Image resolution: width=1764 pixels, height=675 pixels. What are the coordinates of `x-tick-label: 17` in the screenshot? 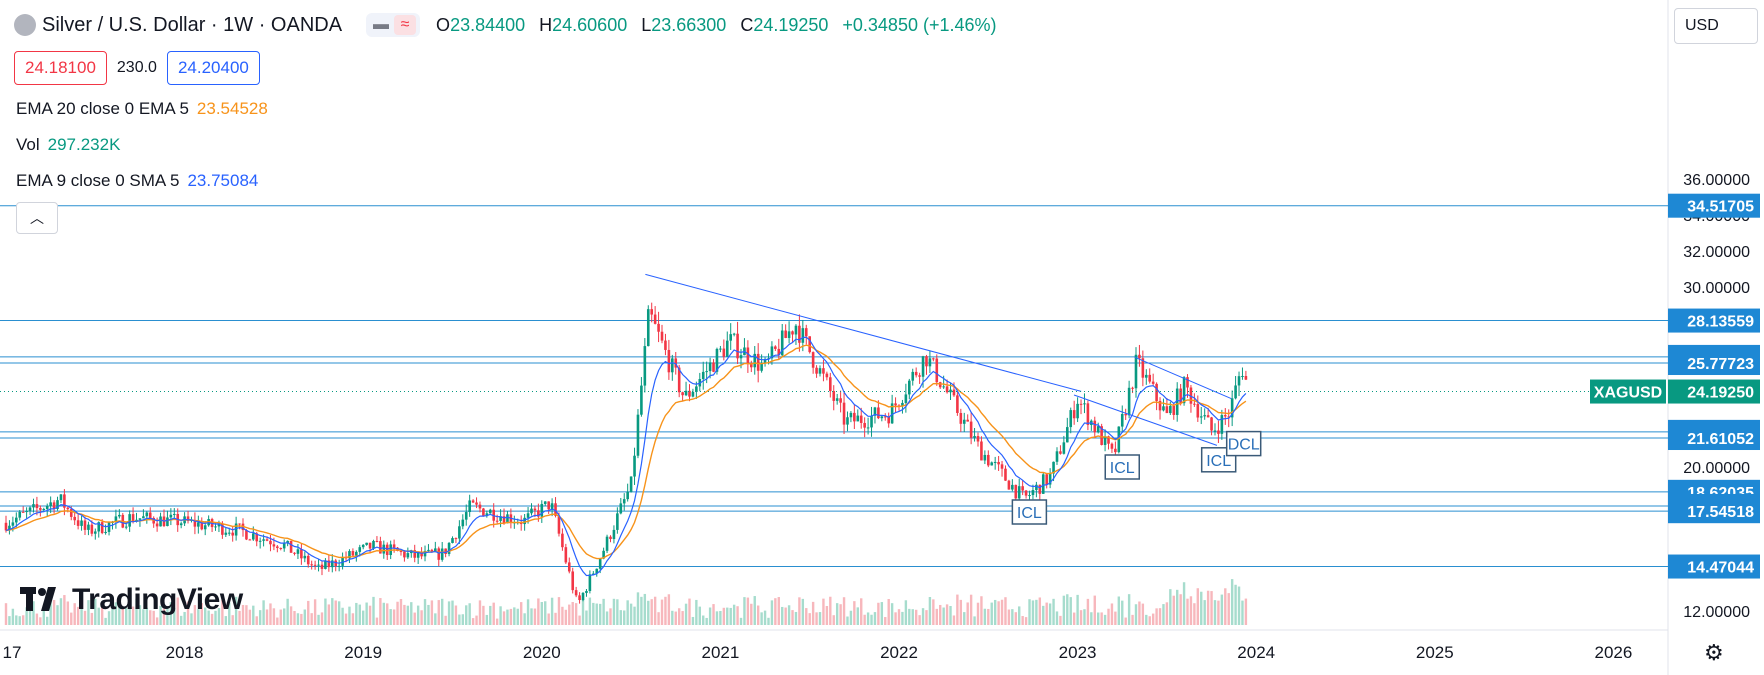 It's located at (12, 652).